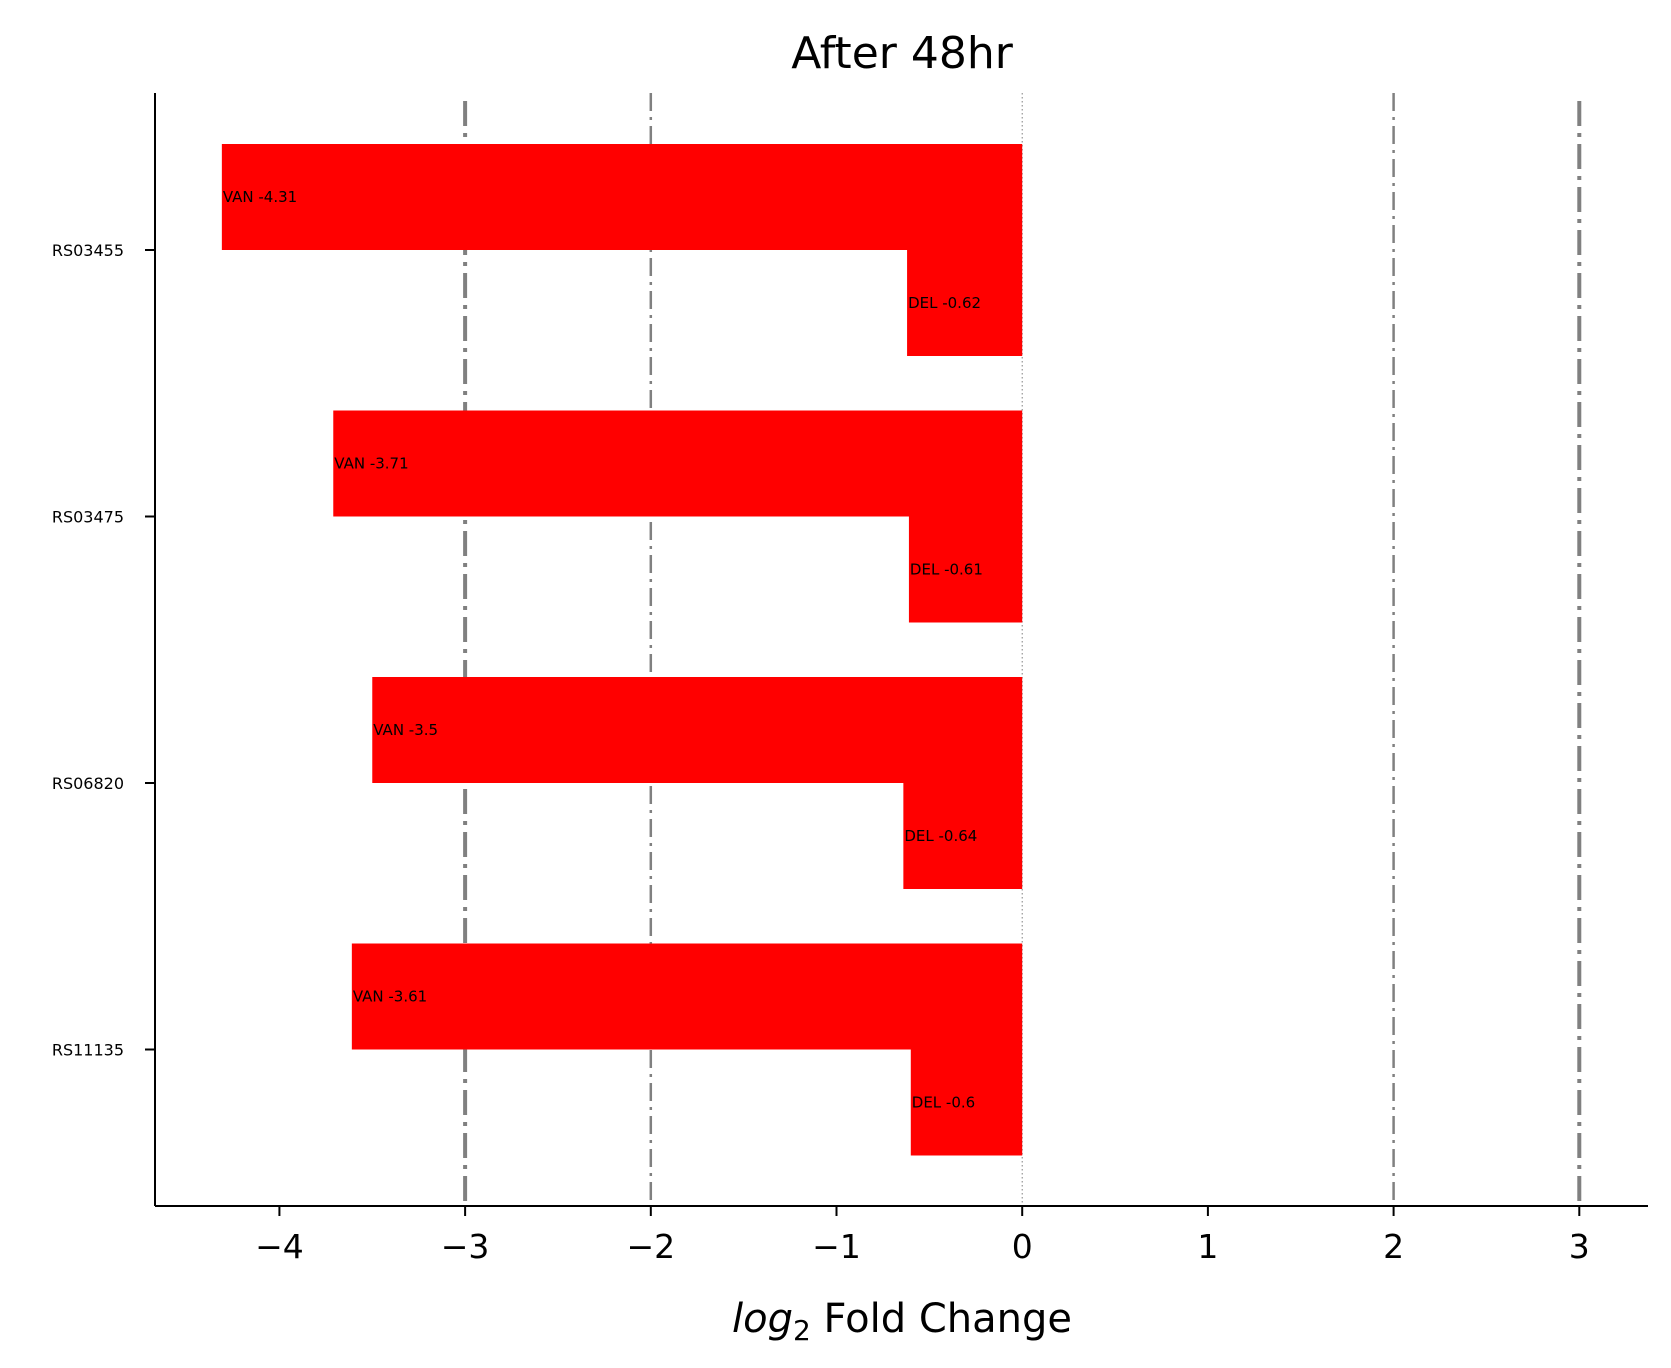  I want to click on x-tick-label: 1, so click(1207, 1246).